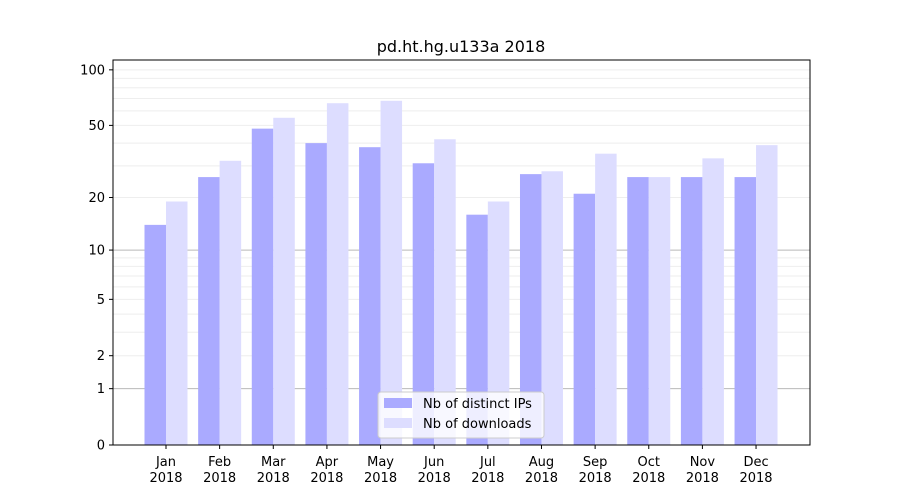  Describe the element at coordinates (273, 462) in the screenshot. I see `x-tick-label: Mar` at that location.